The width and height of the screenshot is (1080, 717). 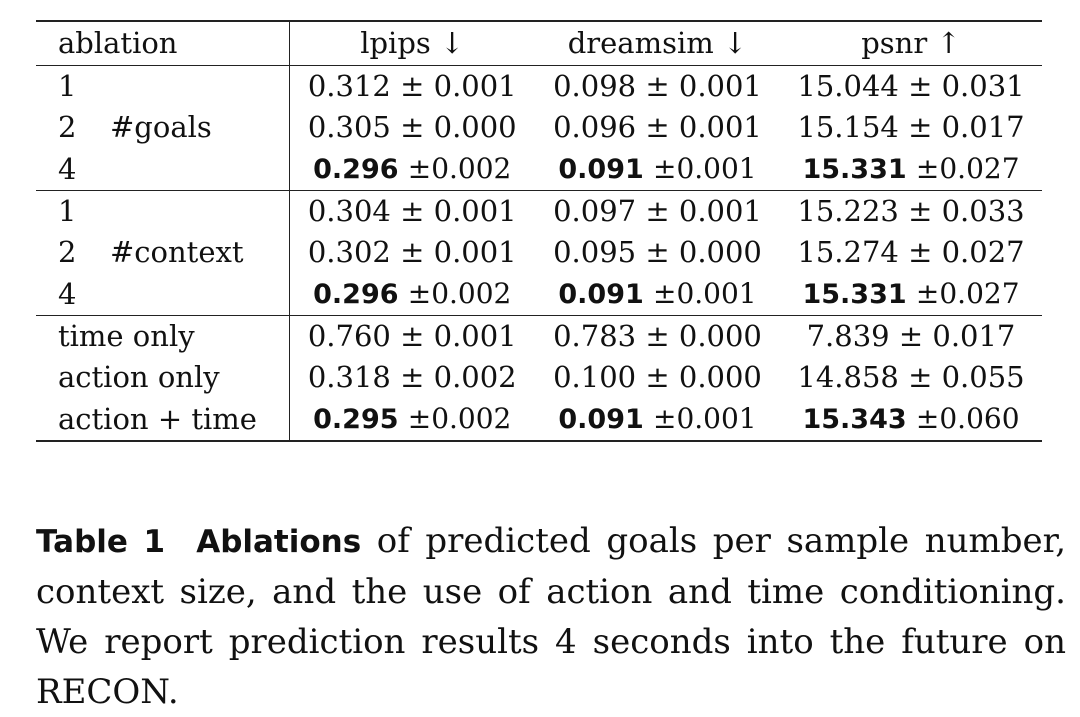 I want to click on dreamsim-cell: 0.100 ± 0.000, so click(x=657, y=377).